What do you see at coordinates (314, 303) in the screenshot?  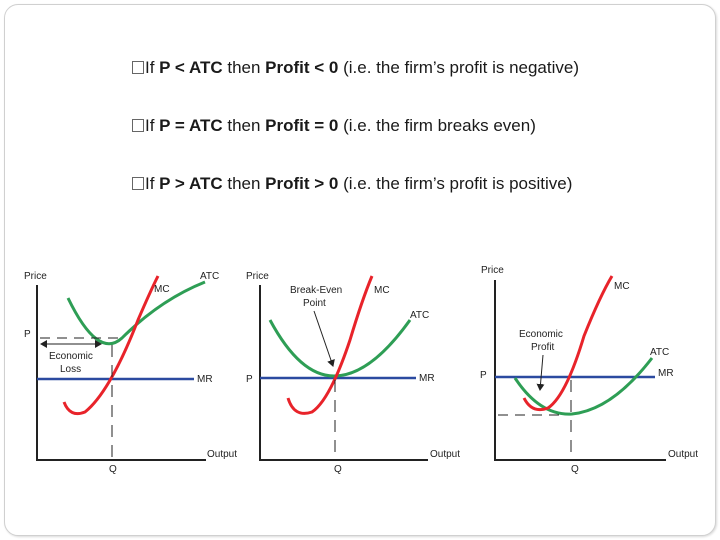 I see `annotation-point: Point` at bounding box center [314, 303].